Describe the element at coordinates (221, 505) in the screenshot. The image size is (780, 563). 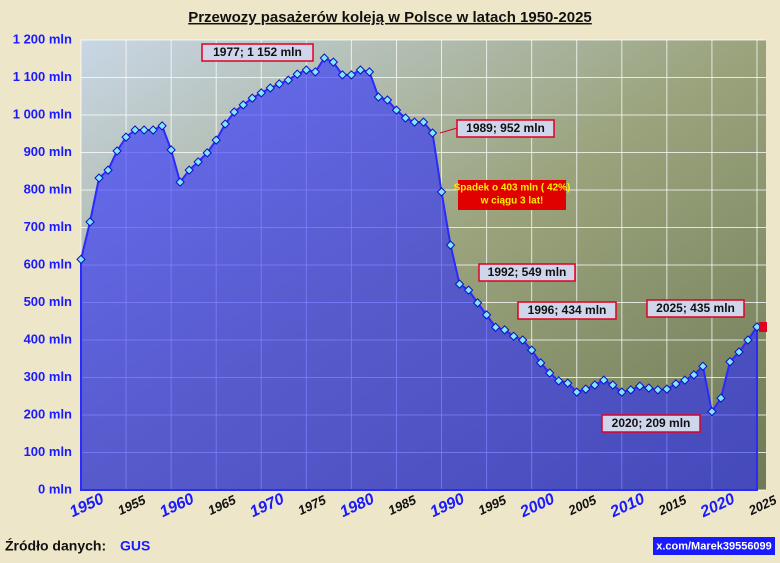
I see `x-tick-label: 1965` at that location.